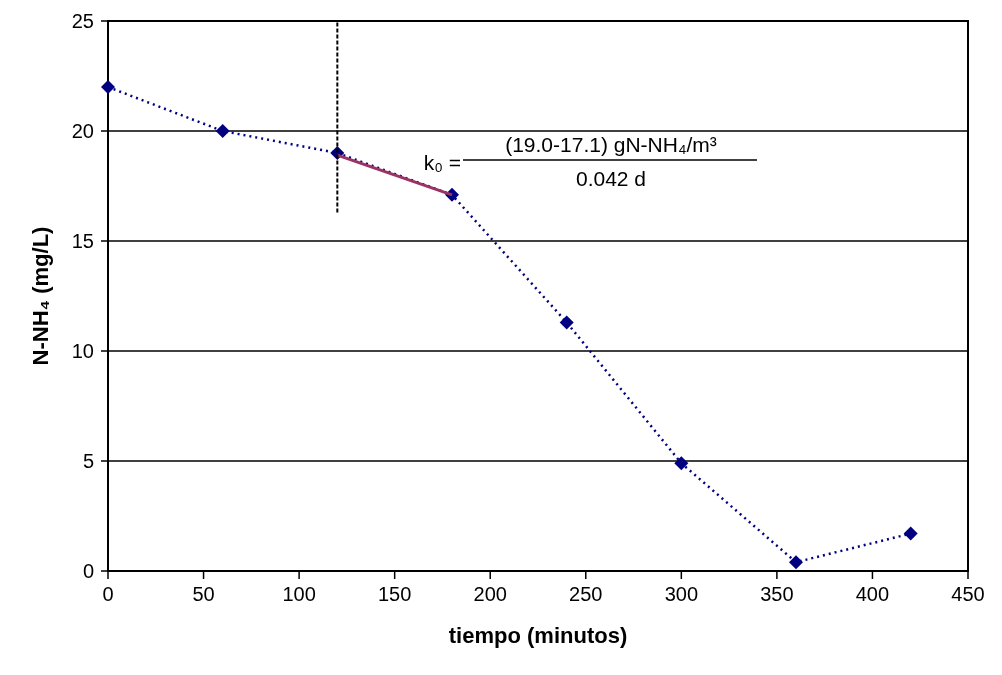 Image resolution: width=1002 pixels, height=675 pixels. Describe the element at coordinates (203, 594) in the screenshot. I see `x-tick-label: 50` at that location.